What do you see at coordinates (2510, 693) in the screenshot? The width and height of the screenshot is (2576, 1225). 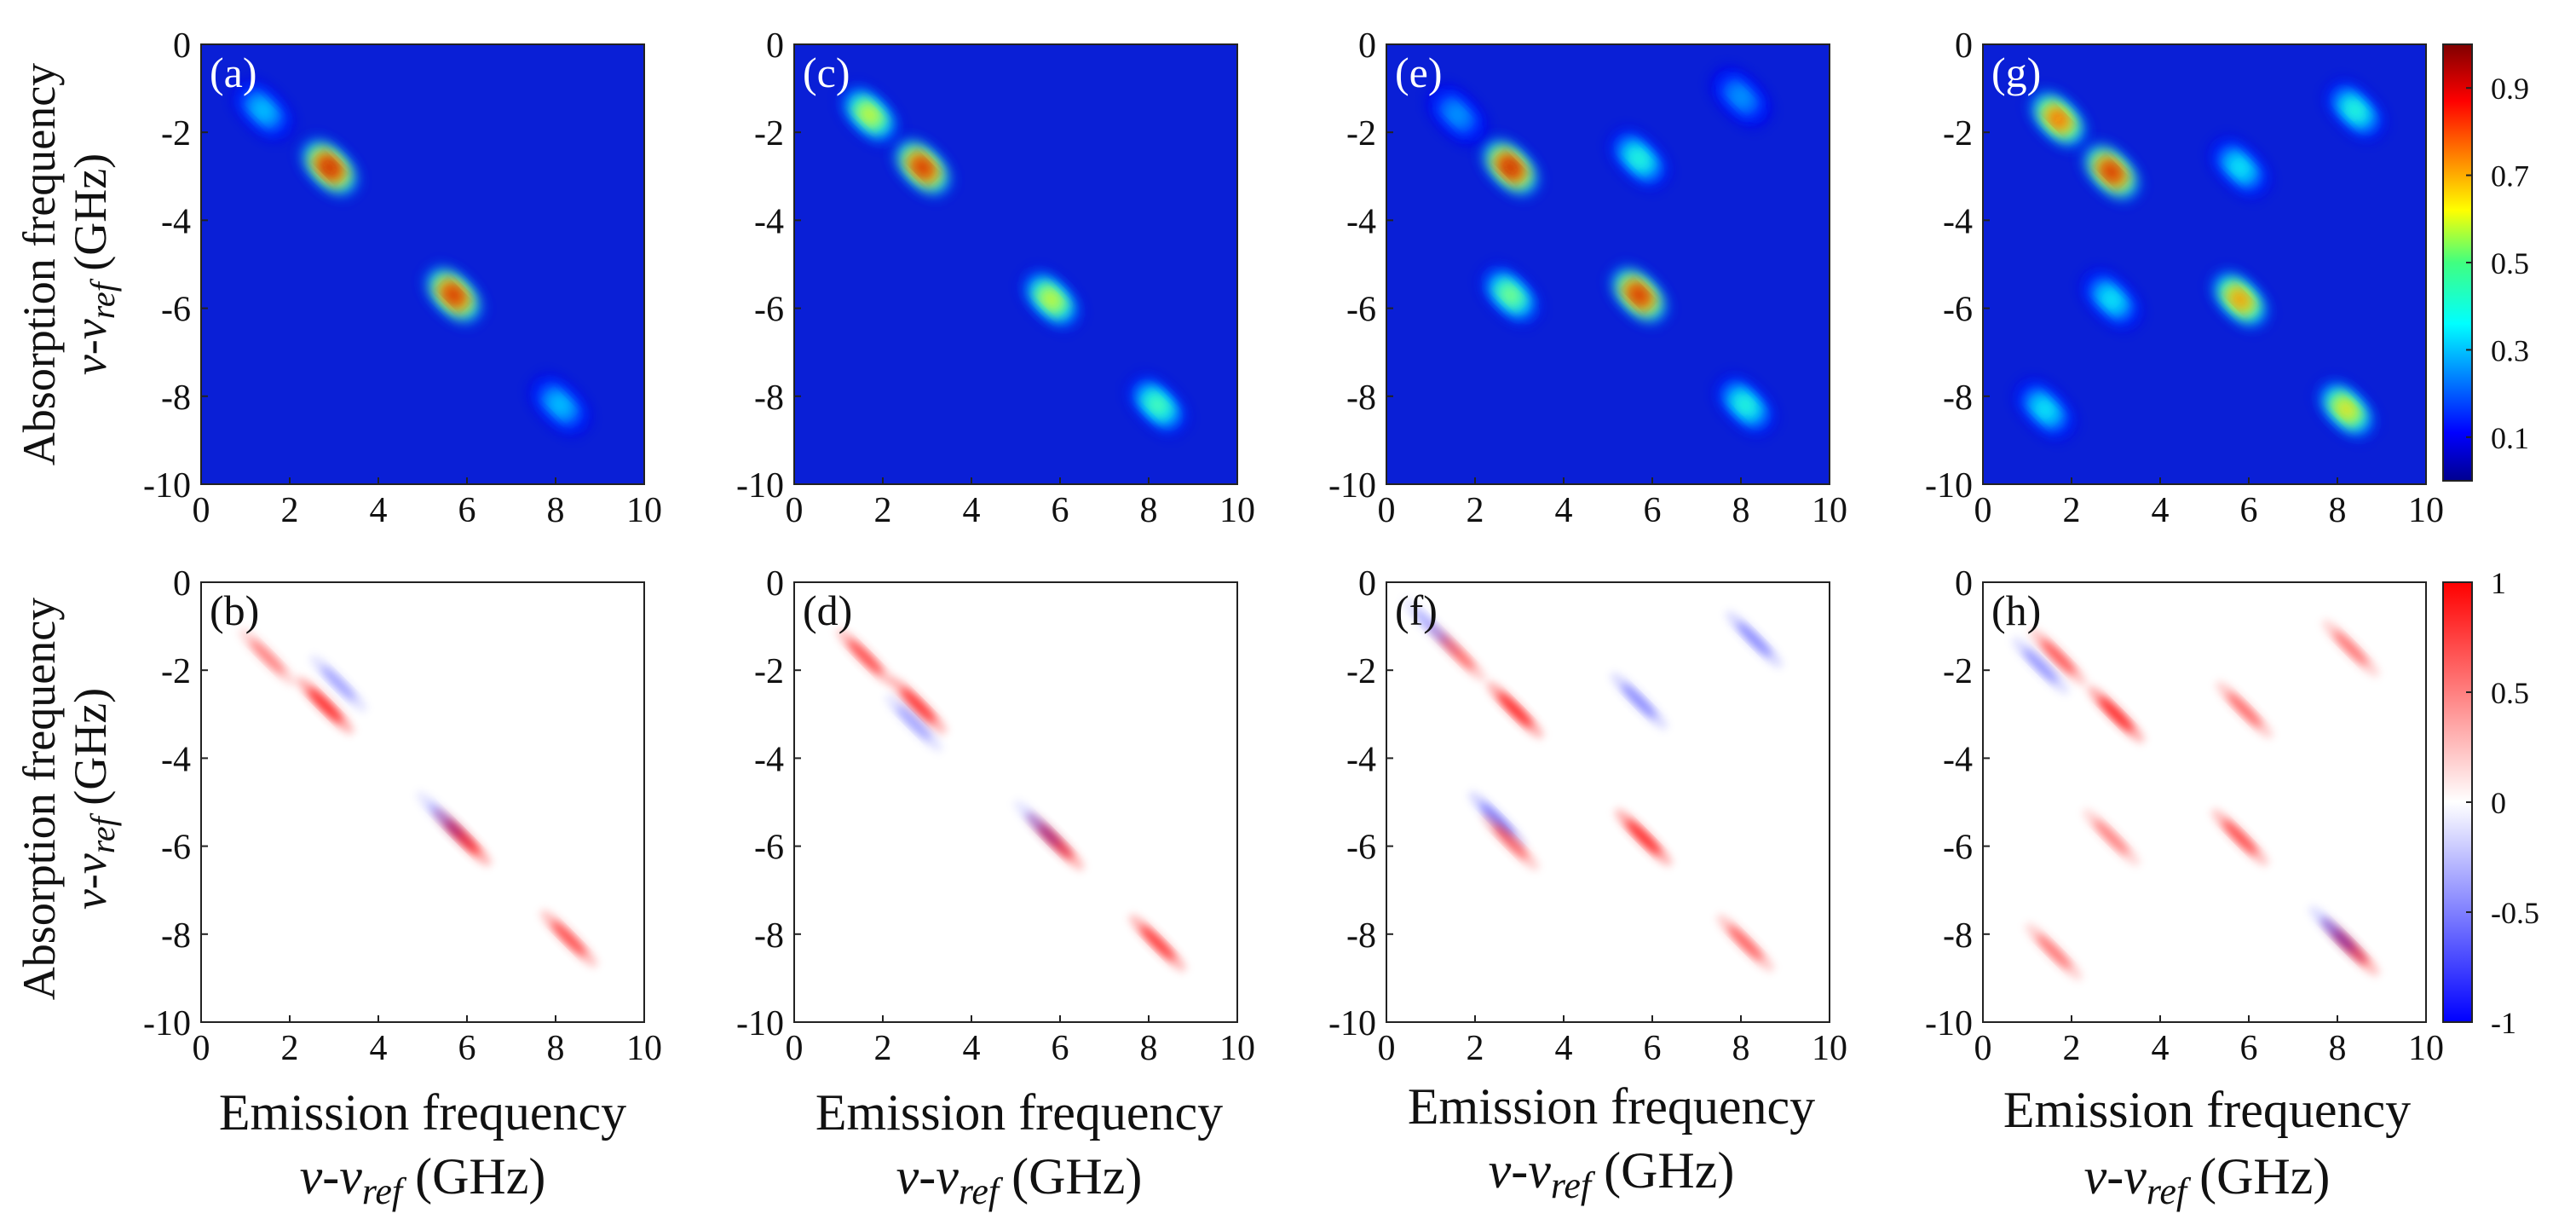 I see `colorbar-tick-label: 0.5` at bounding box center [2510, 693].